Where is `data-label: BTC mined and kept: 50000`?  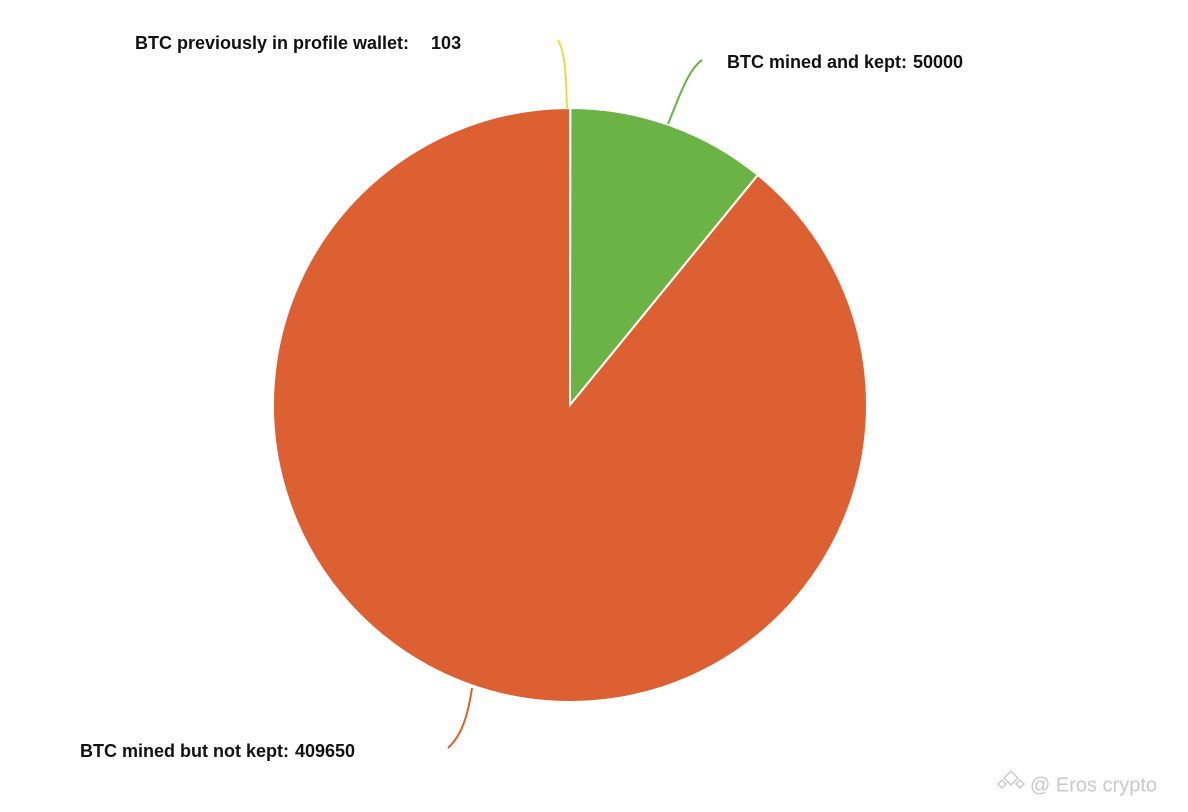 data-label: BTC mined and kept: 50000 is located at coordinates (845, 62).